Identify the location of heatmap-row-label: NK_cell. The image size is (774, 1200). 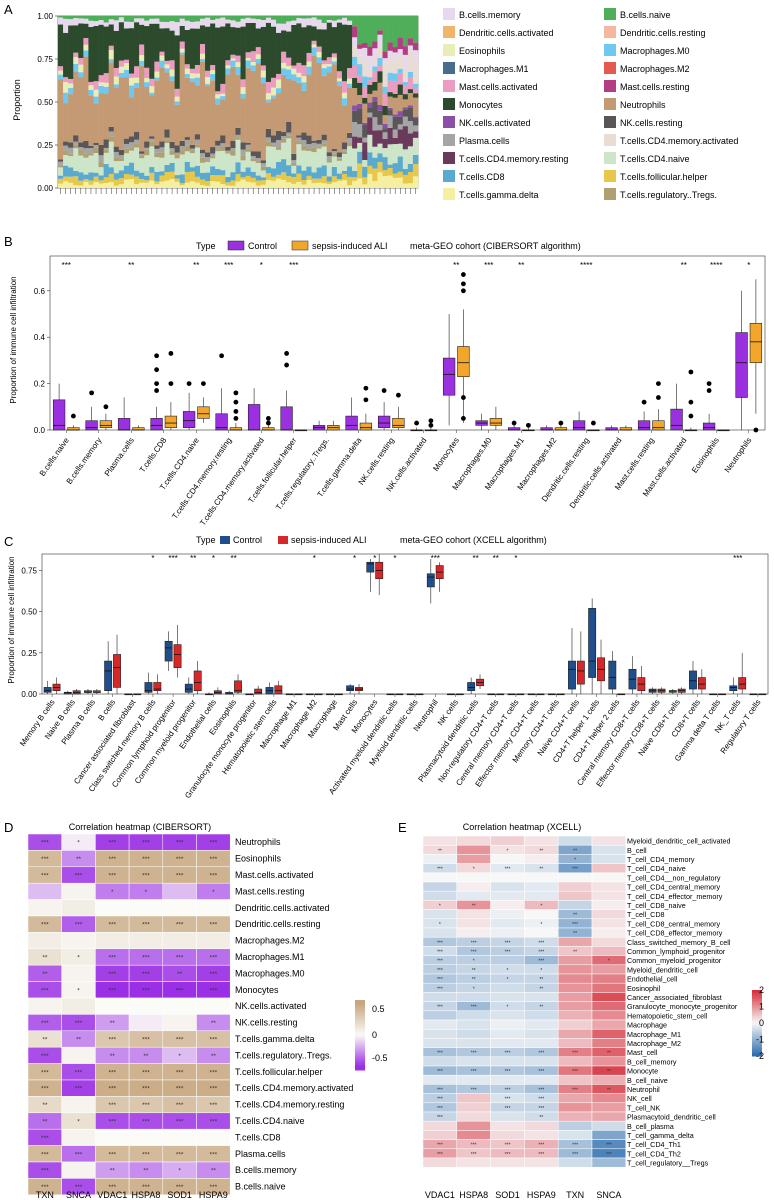
(639, 1098).